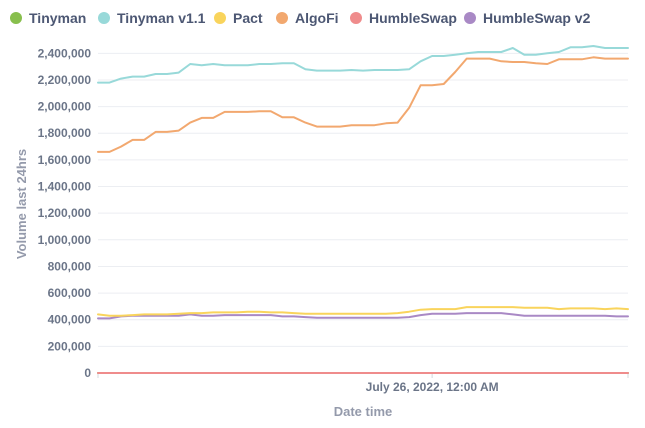 The width and height of the screenshot is (645, 428). What do you see at coordinates (413, 18) in the screenshot?
I see `legend-label-humbleswap: HumbleSwap` at bounding box center [413, 18].